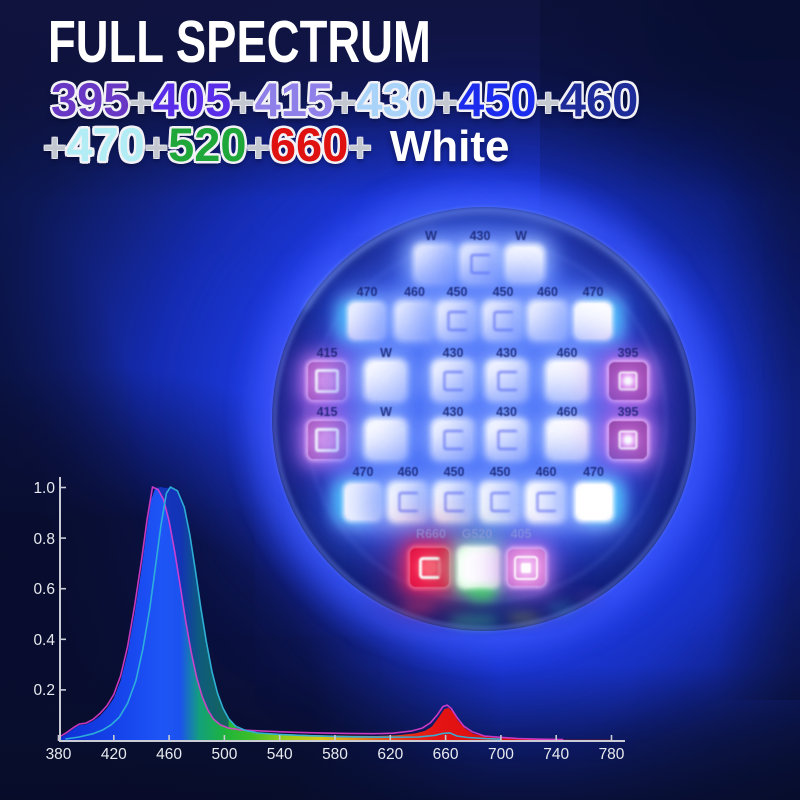  What do you see at coordinates (335, 754) in the screenshot?
I see `svg-text: 580` at bounding box center [335, 754].